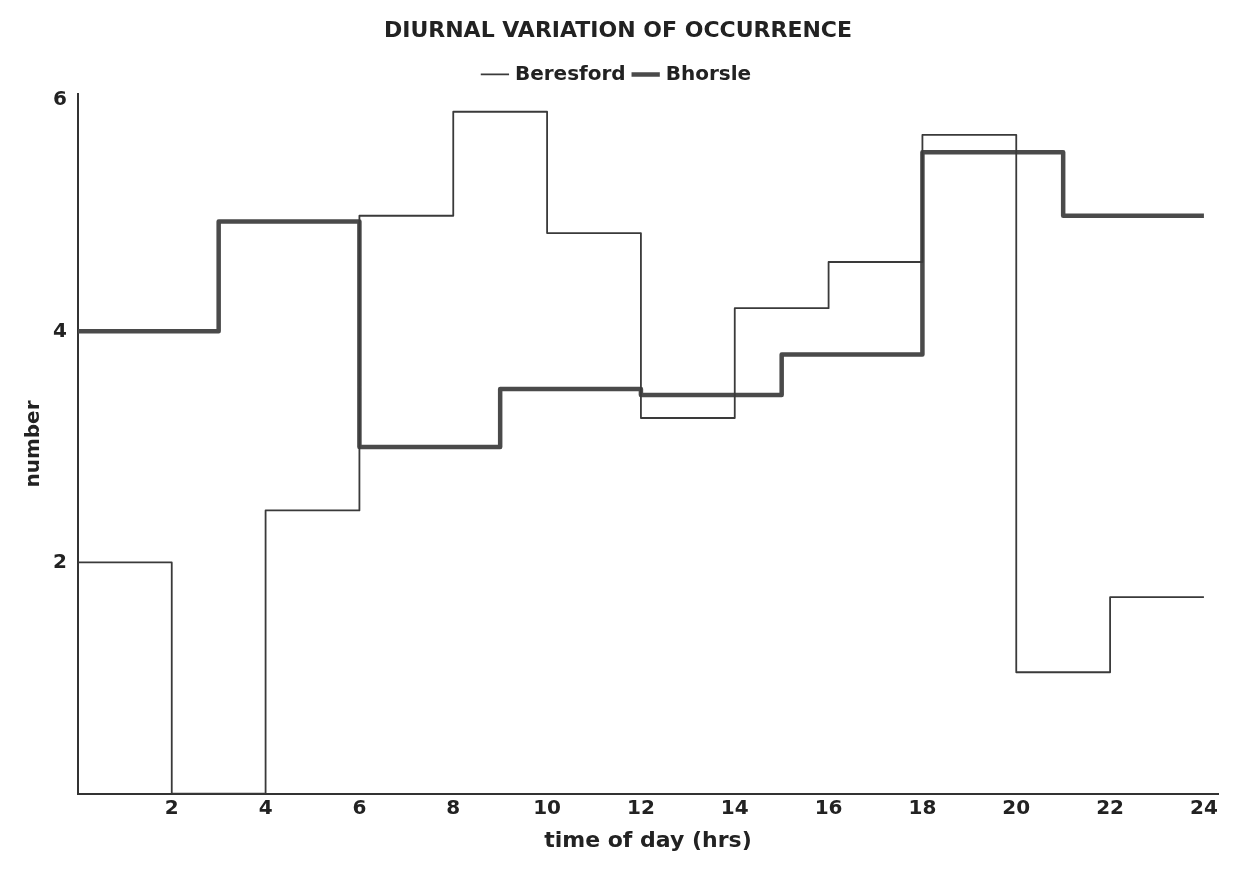  What do you see at coordinates (547, 806) in the screenshot?
I see `x-tick-label: 10` at bounding box center [547, 806].